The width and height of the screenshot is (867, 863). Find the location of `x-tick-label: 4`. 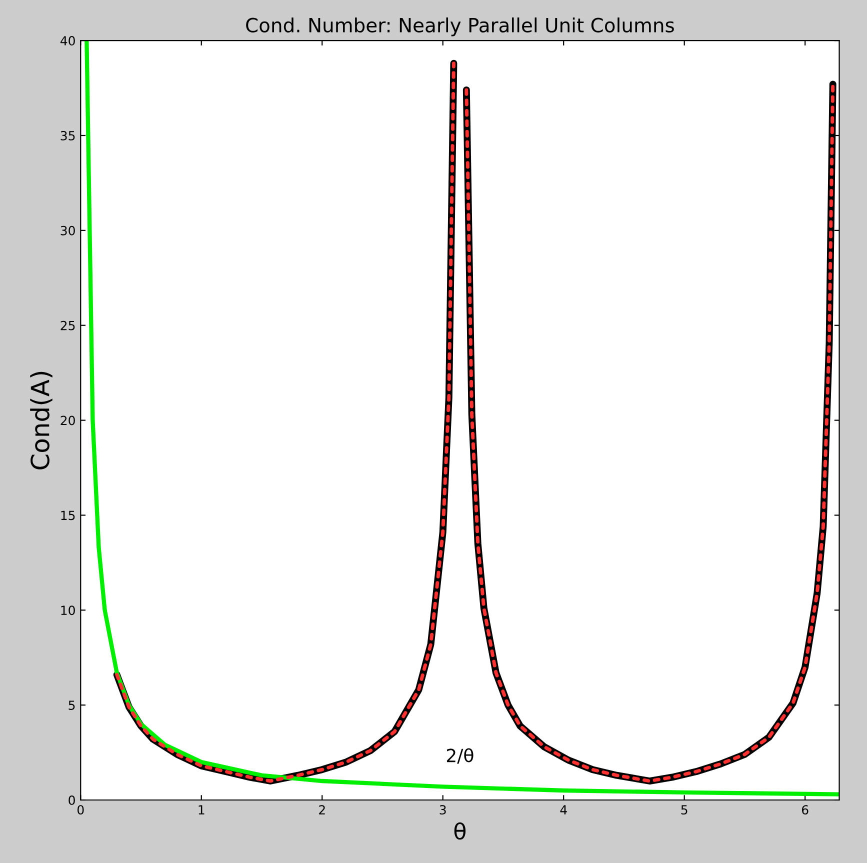

x-tick-label: 4 is located at coordinates (563, 809).